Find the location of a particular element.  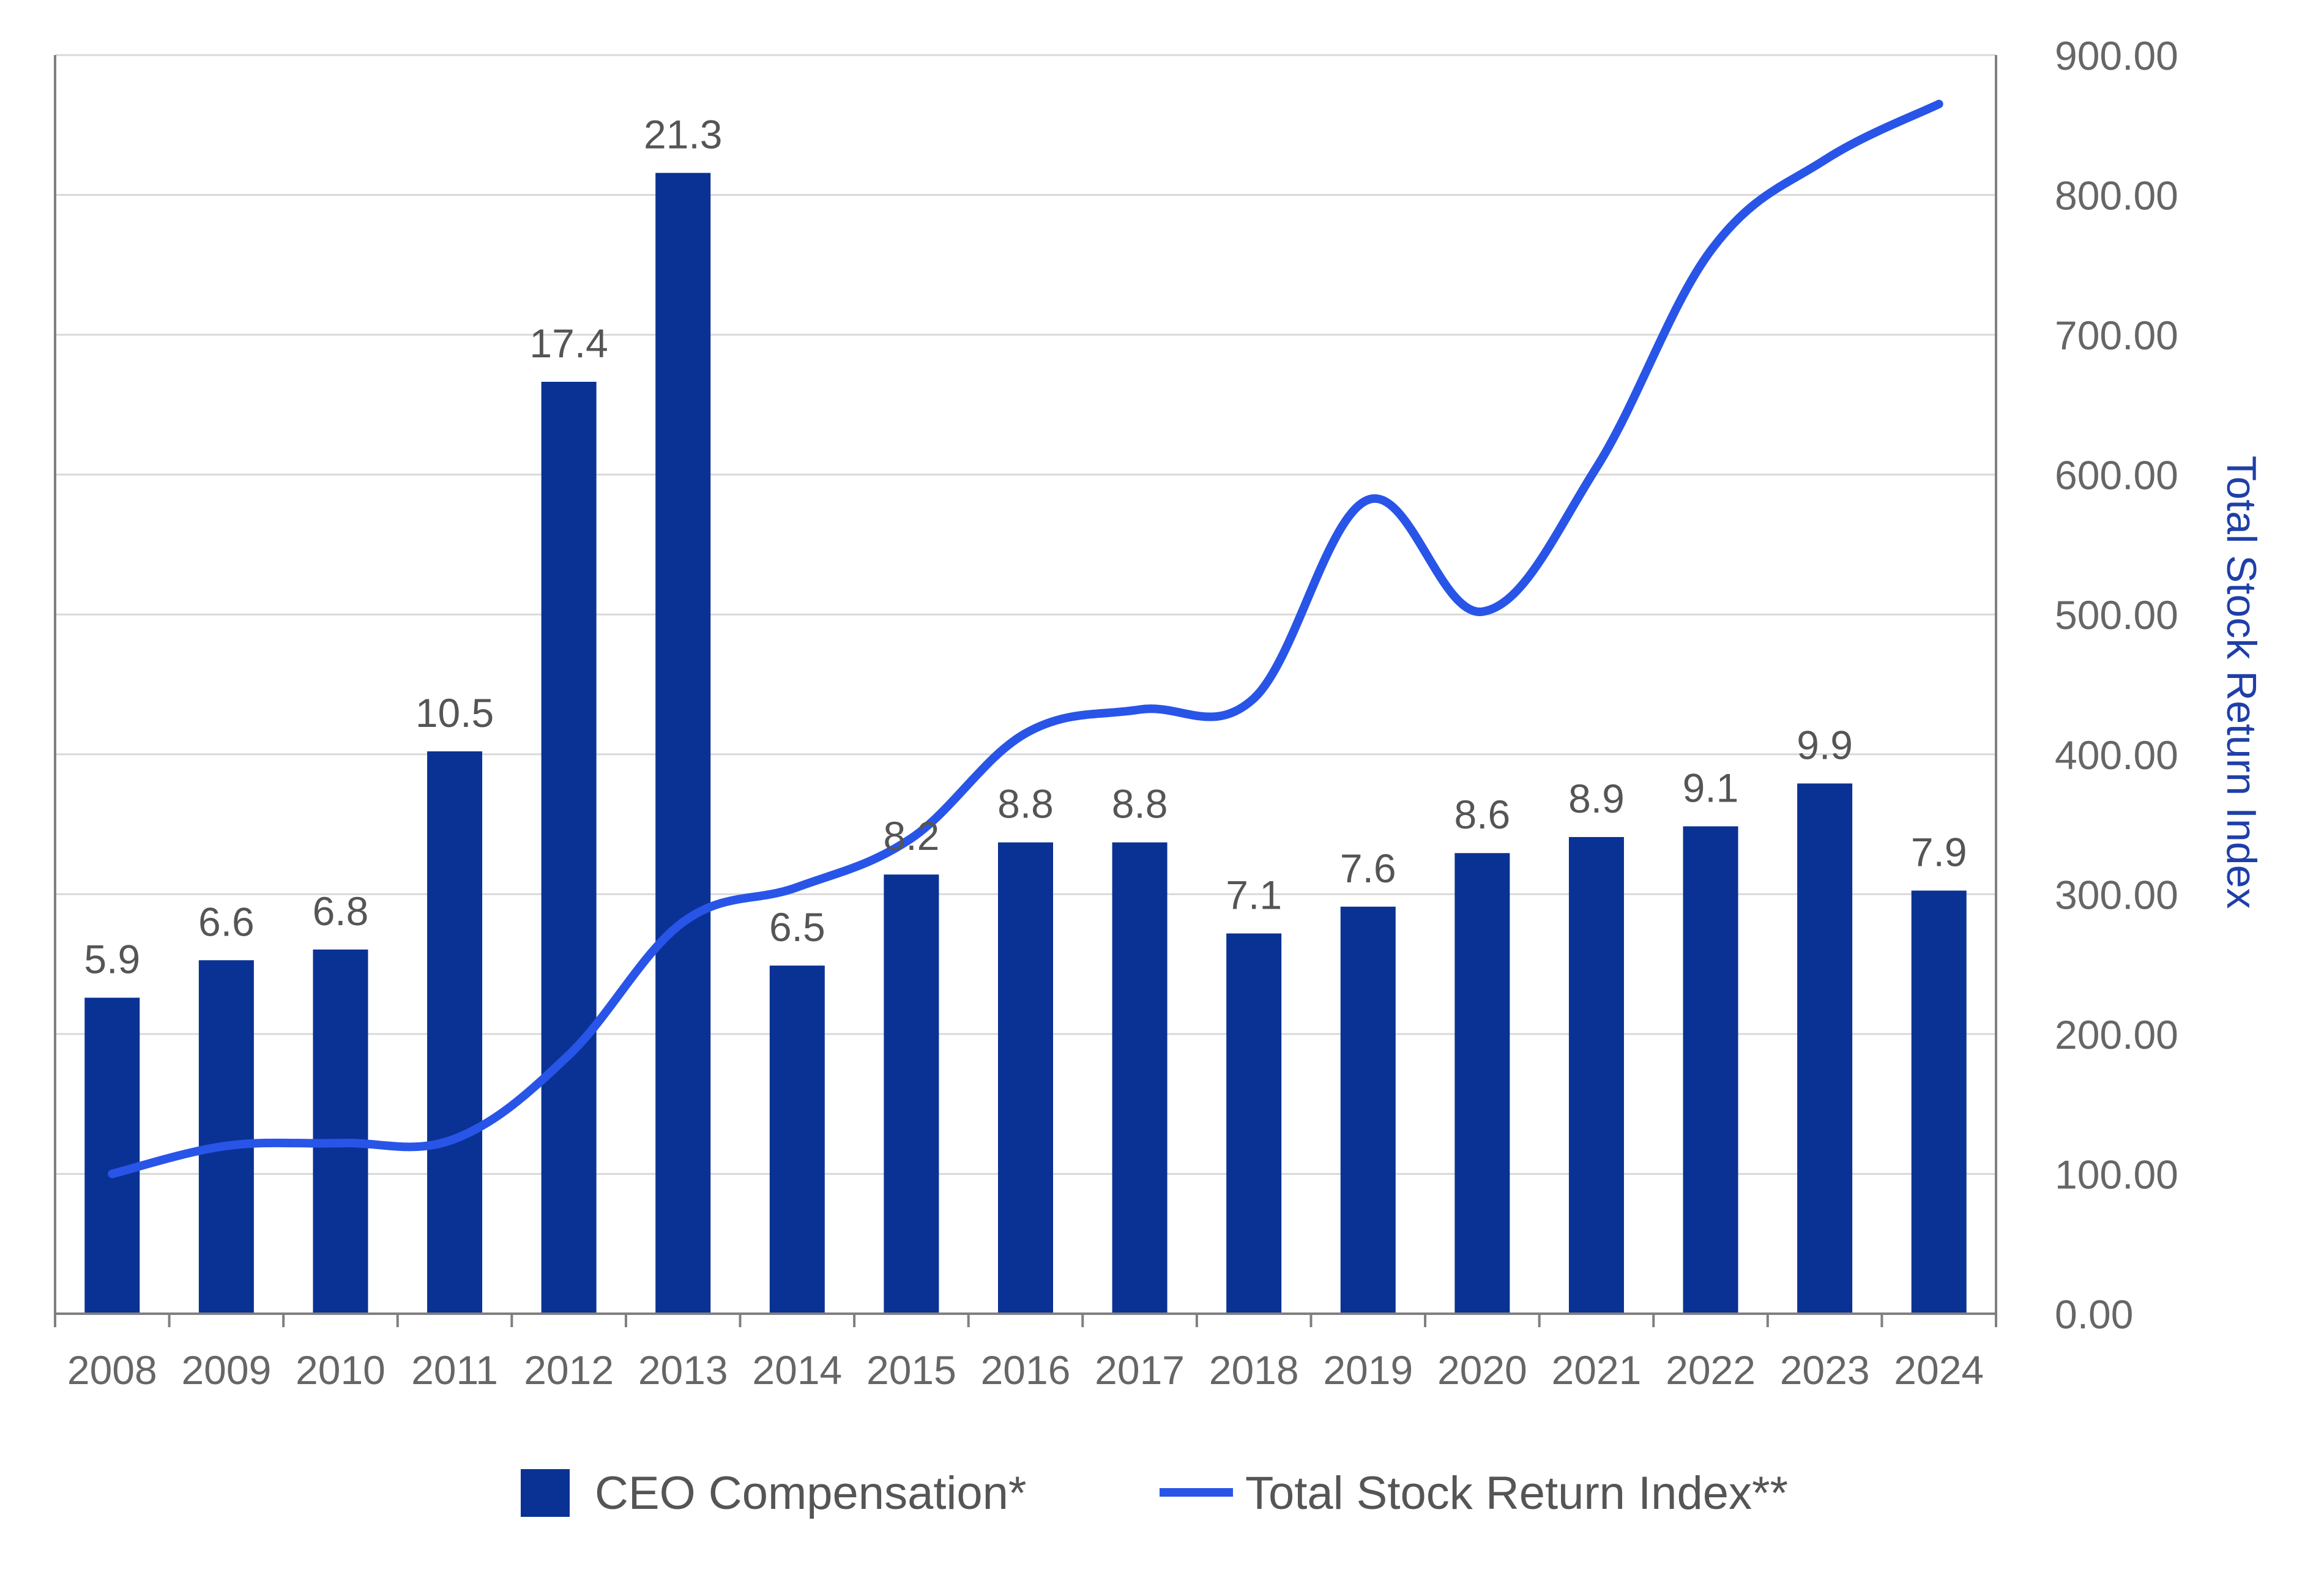

right-axis-tick-label: 0.00 is located at coordinates (2094, 1314).